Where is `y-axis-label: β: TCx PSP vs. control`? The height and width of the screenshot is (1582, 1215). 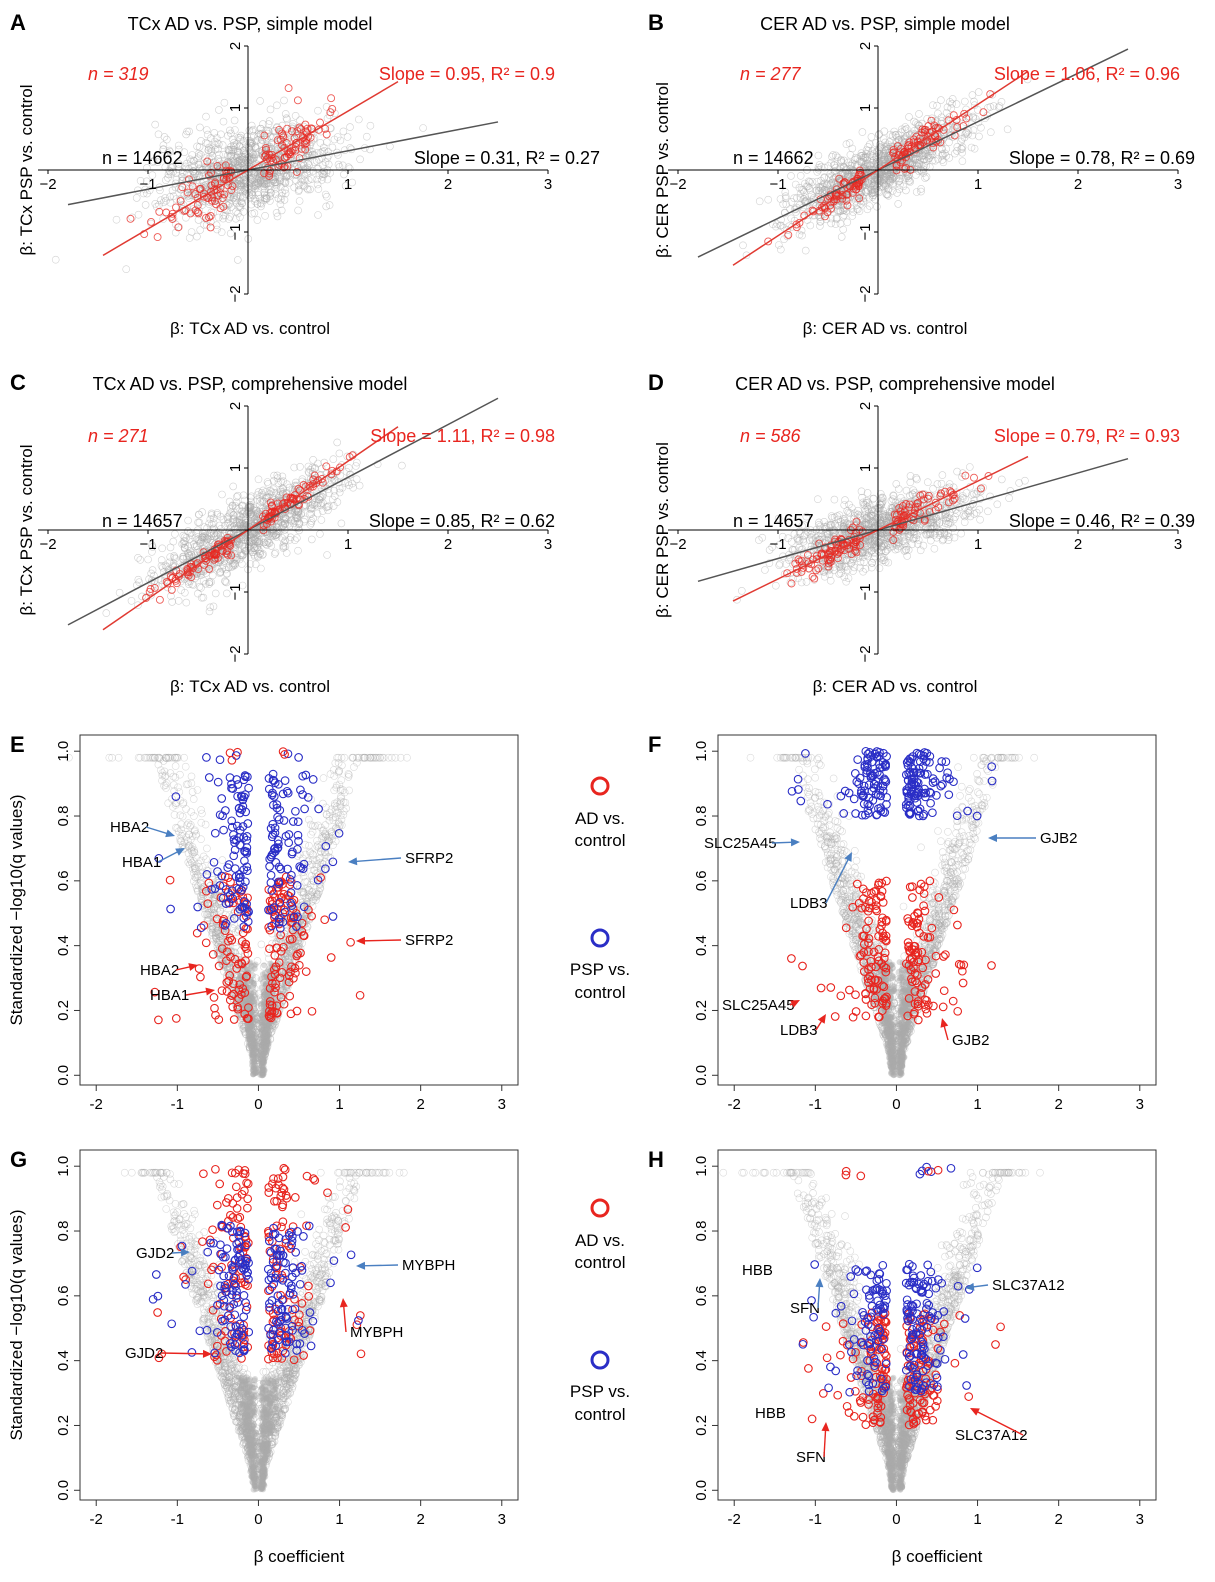
y-axis-label: β: TCx PSP vs. control is located at coordinates (26, 529).